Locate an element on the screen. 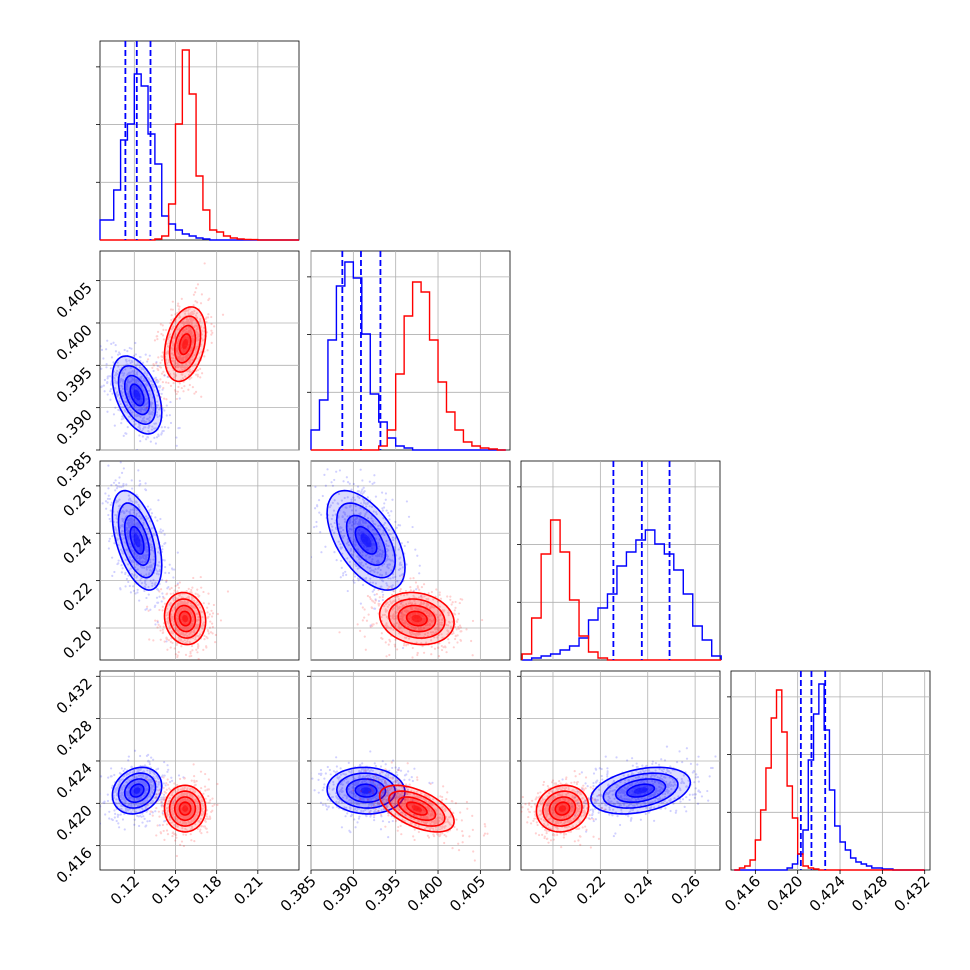  density-fill is located at coordinates (137, 790).